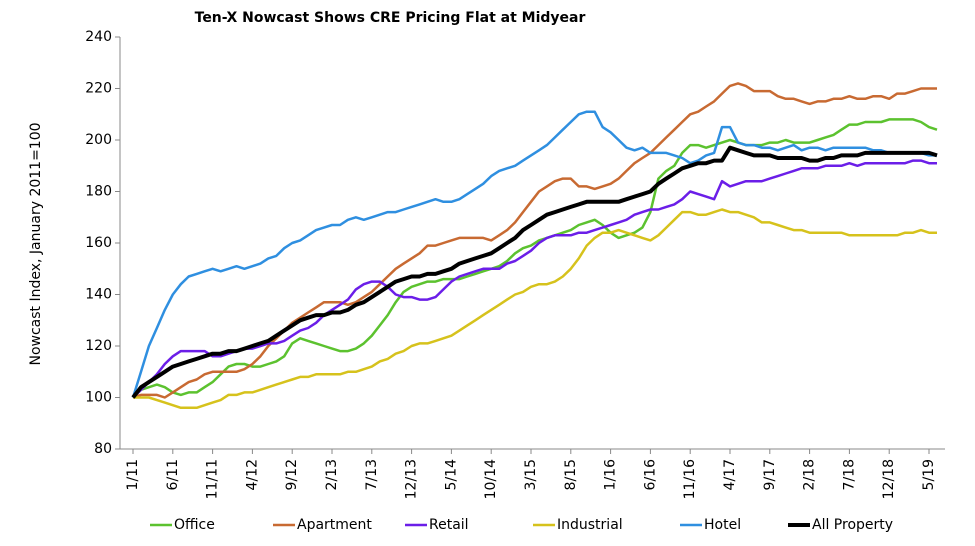 The width and height of the screenshot is (975, 546). What do you see at coordinates (852, 525) in the screenshot?
I see `legend-label: All Property` at bounding box center [852, 525].